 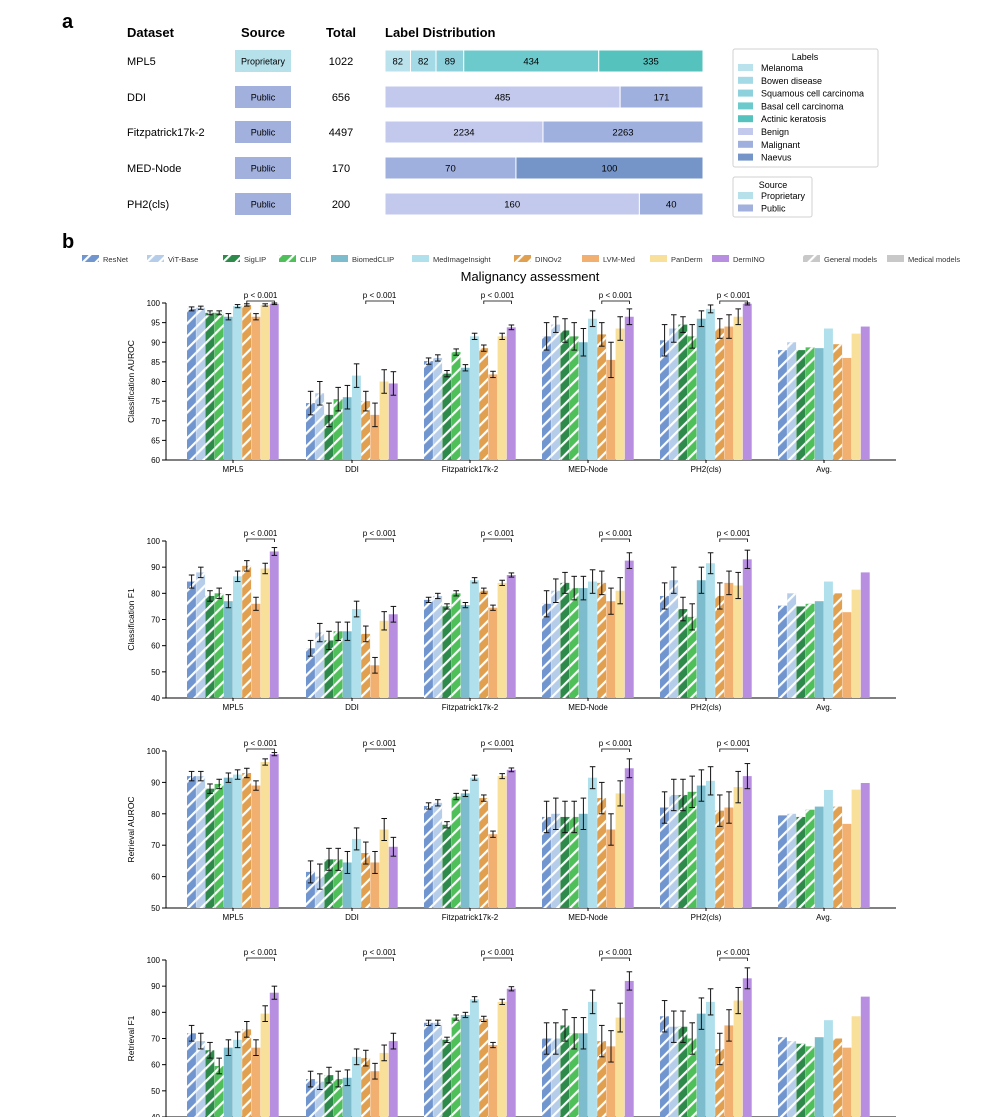 What do you see at coordinates (155, 814) in the screenshot?
I see `y-tick-label: 80` at bounding box center [155, 814].